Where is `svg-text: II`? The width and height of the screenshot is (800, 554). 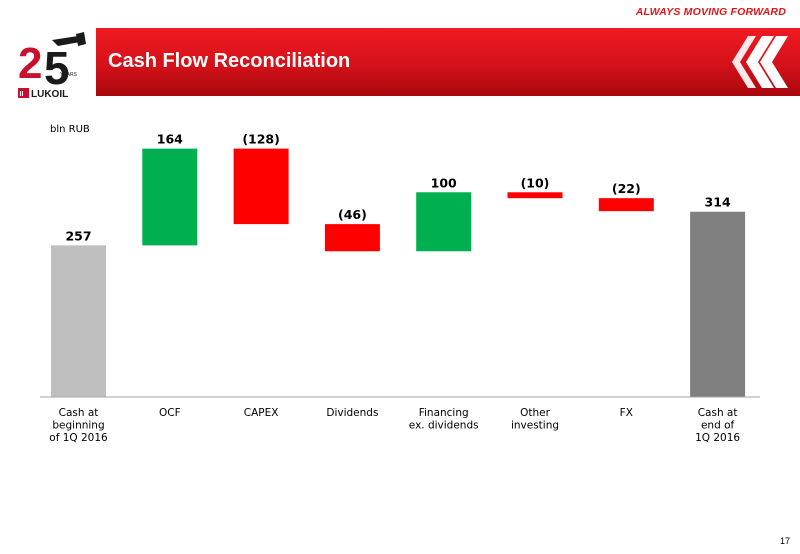
svg-text: II is located at coordinates (22, 94).